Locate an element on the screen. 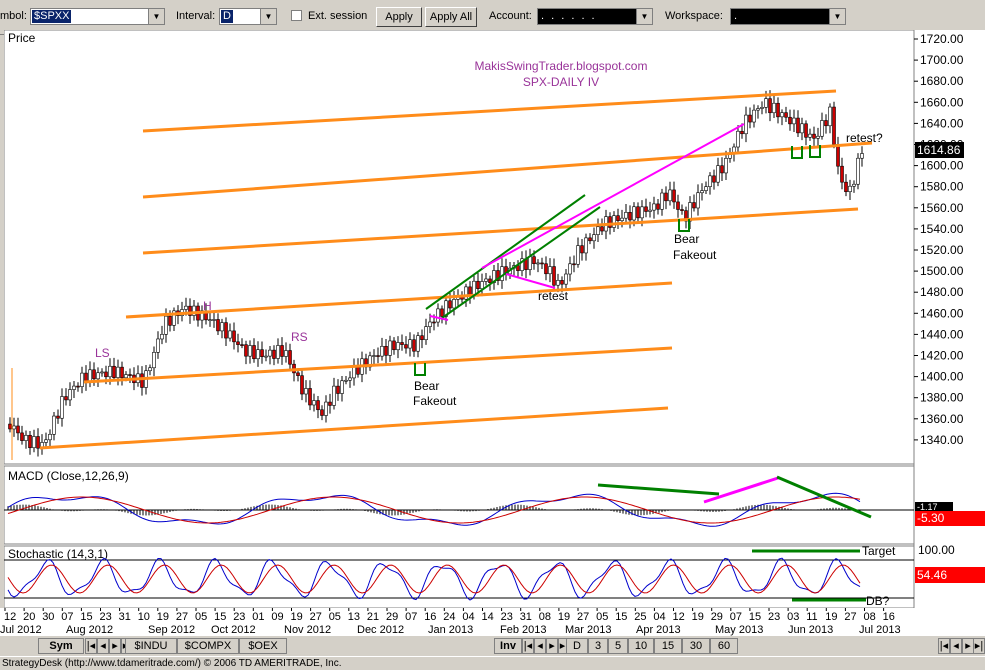 This screenshot has height=670, width=985. account-combo: . . . . . . ▼ is located at coordinates (595, 16).